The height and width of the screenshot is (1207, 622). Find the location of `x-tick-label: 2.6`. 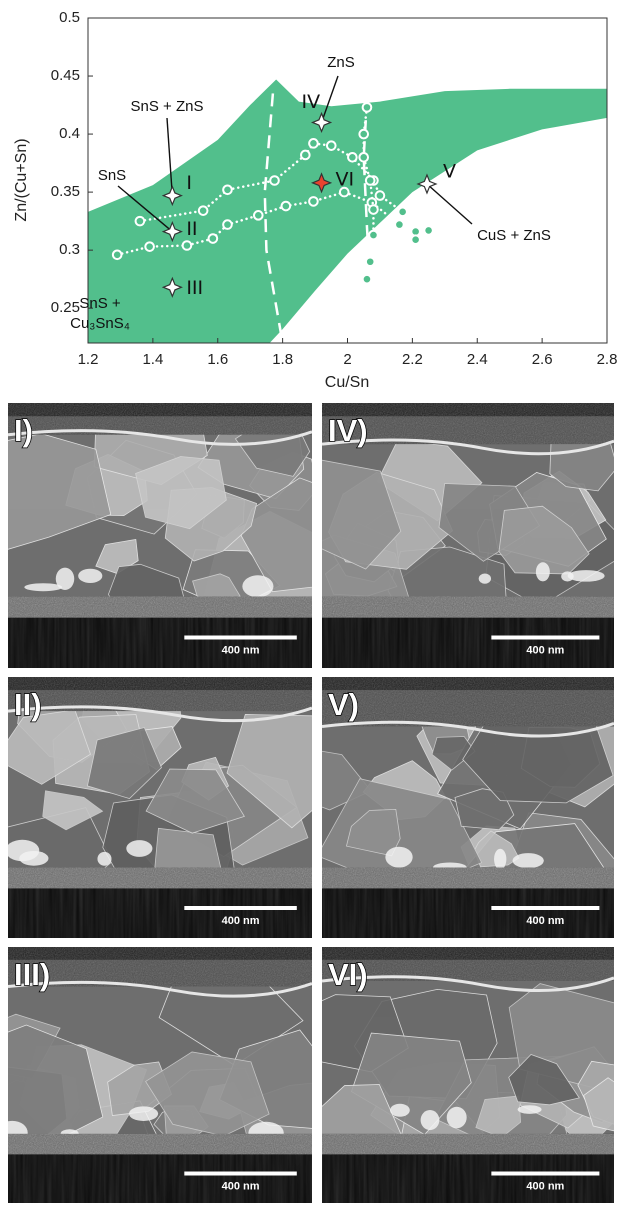

x-tick-label: 2.6 is located at coordinates (542, 359).